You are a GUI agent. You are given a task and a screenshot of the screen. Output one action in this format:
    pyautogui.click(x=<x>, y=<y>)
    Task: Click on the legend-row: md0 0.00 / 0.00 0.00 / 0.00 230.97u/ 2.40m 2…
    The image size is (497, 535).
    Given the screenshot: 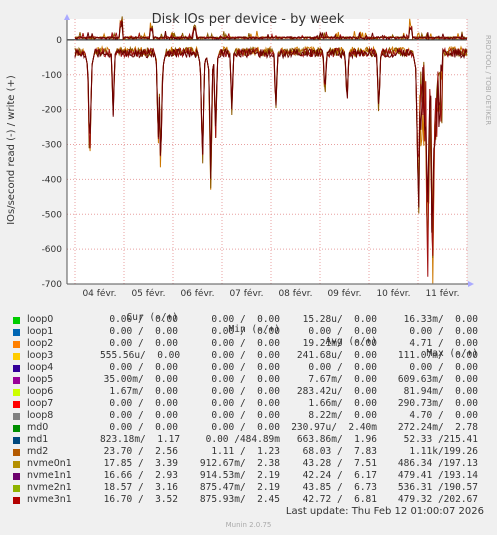 What is the action you would take?
    pyautogui.click(x=248, y=428)
    